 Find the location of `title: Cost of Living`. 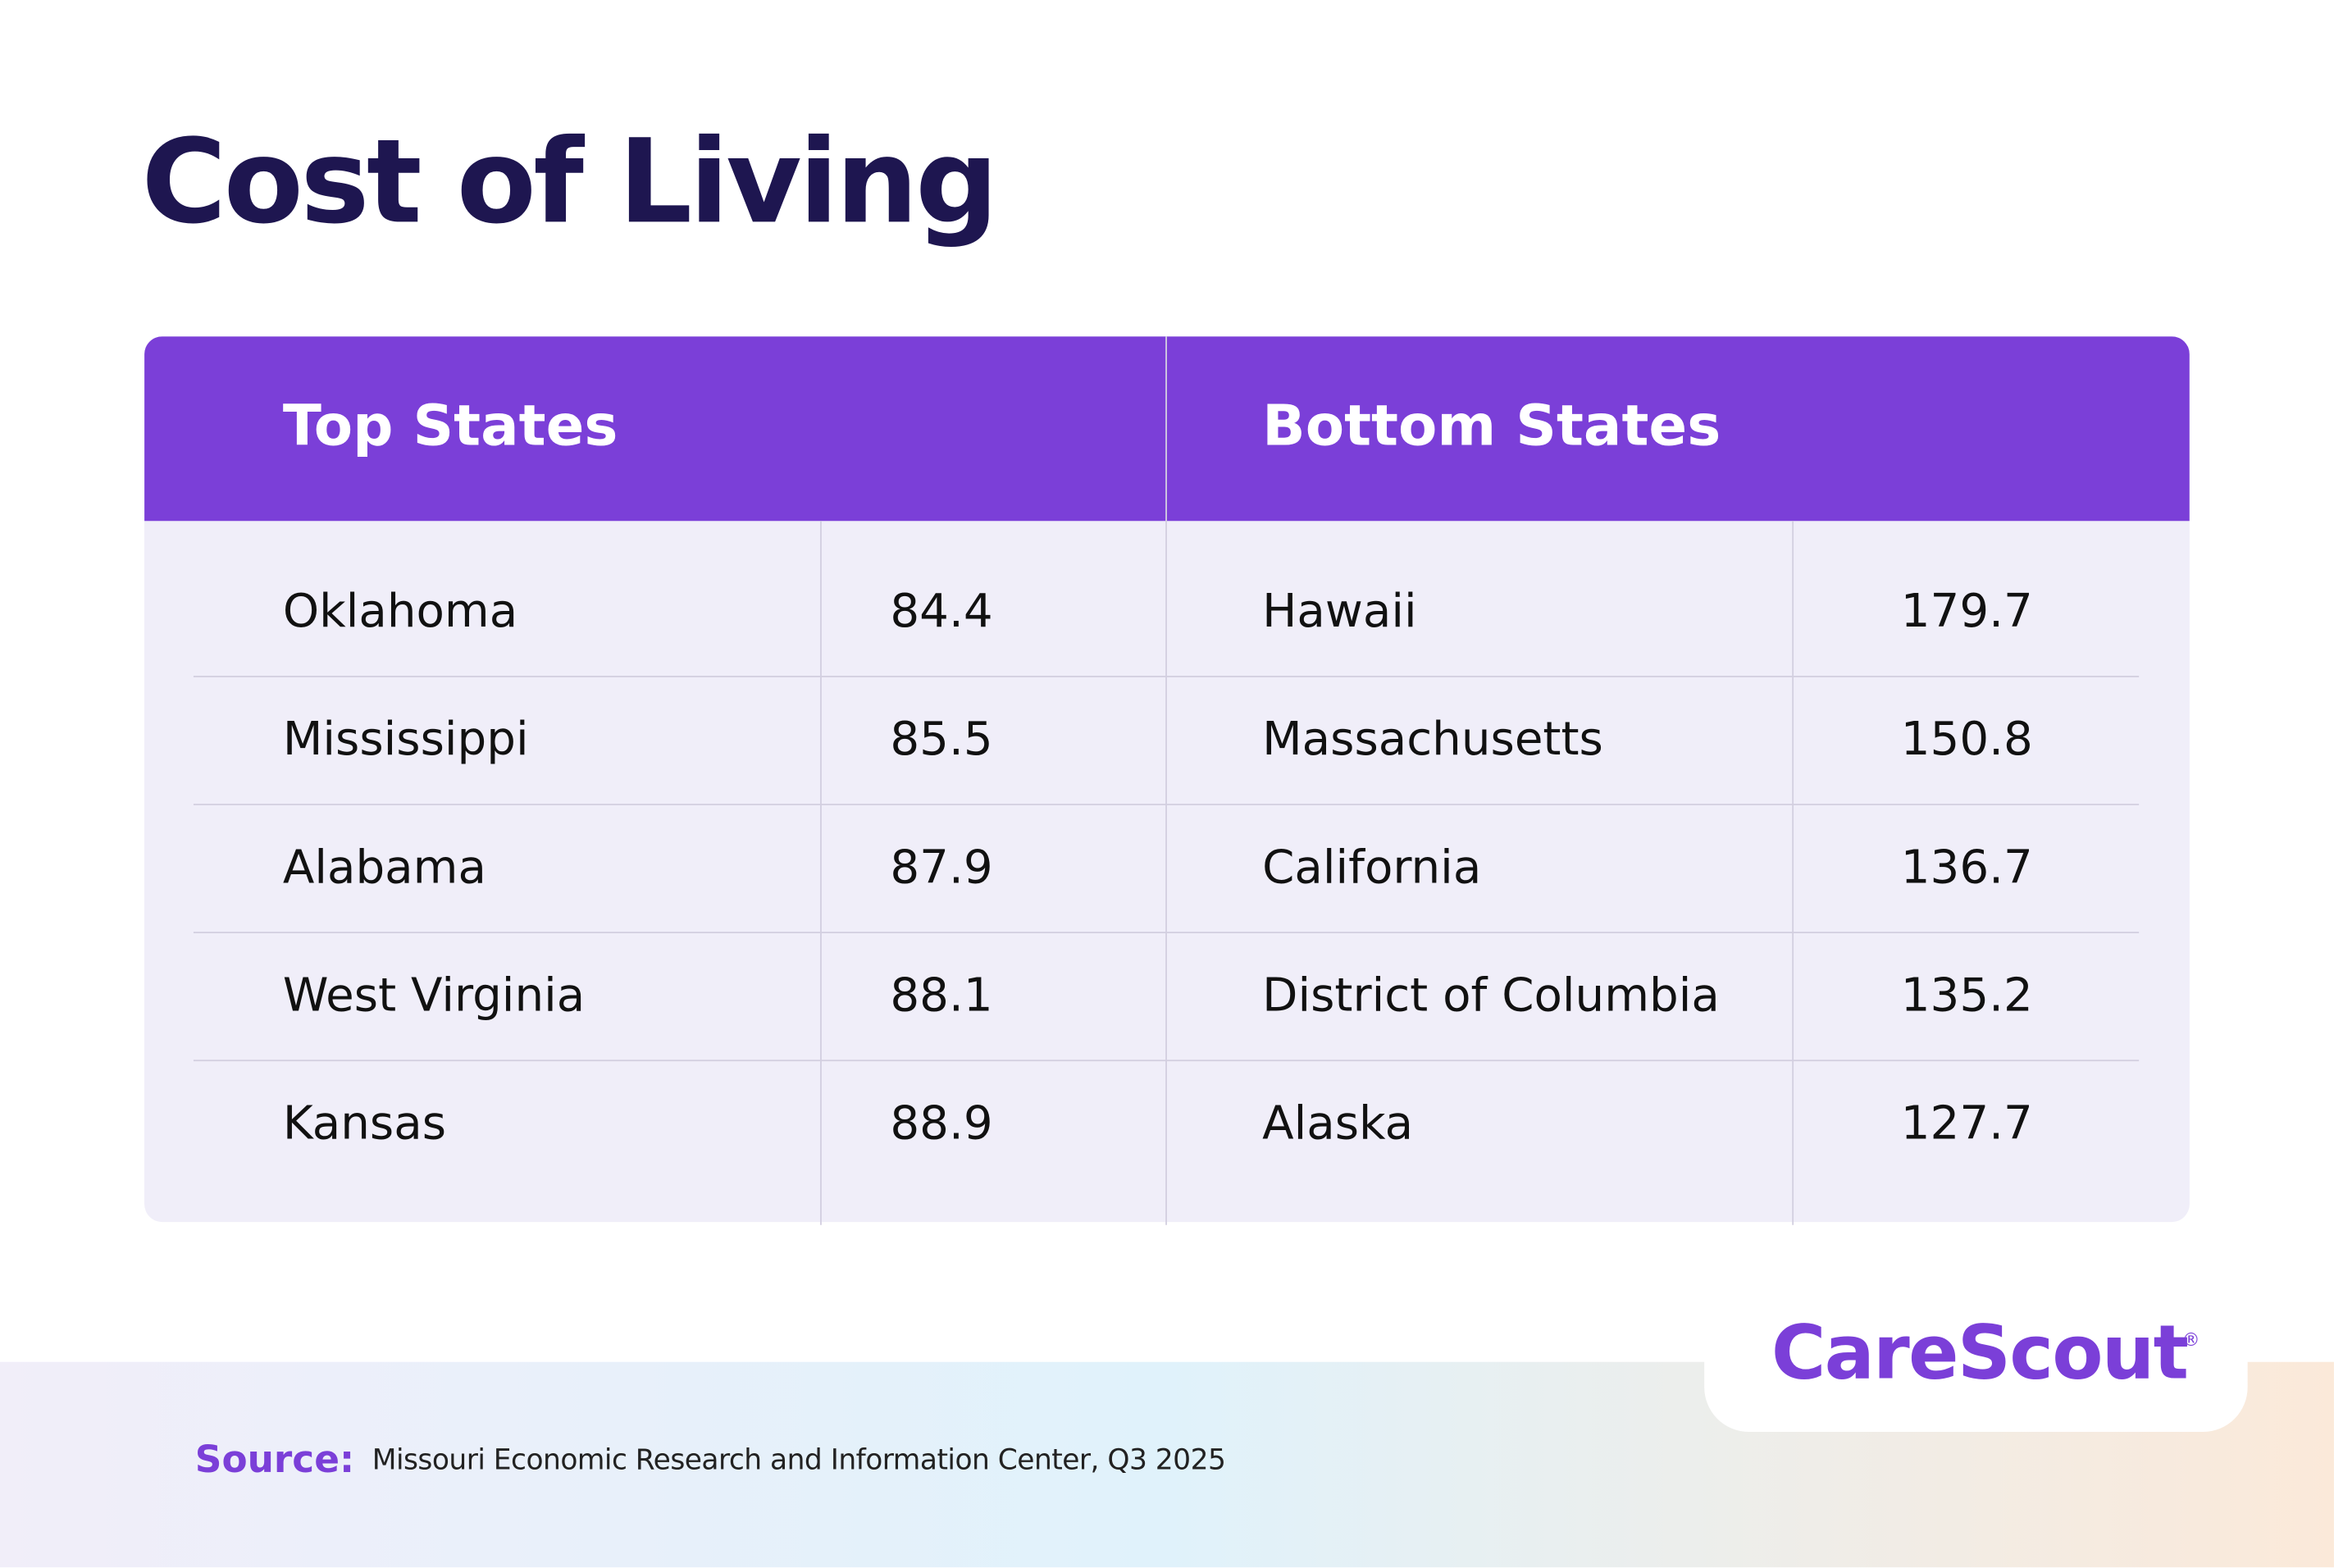

title: Cost of Living is located at coordinates (570, 183).